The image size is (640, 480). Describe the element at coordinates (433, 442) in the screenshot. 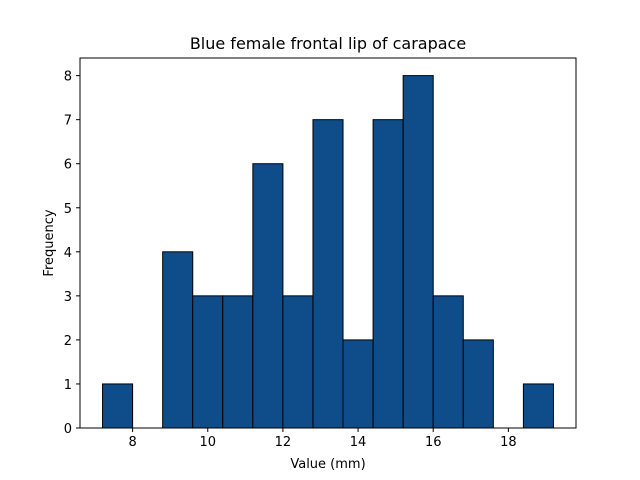

I see `x-tick-label: 16` at that location.